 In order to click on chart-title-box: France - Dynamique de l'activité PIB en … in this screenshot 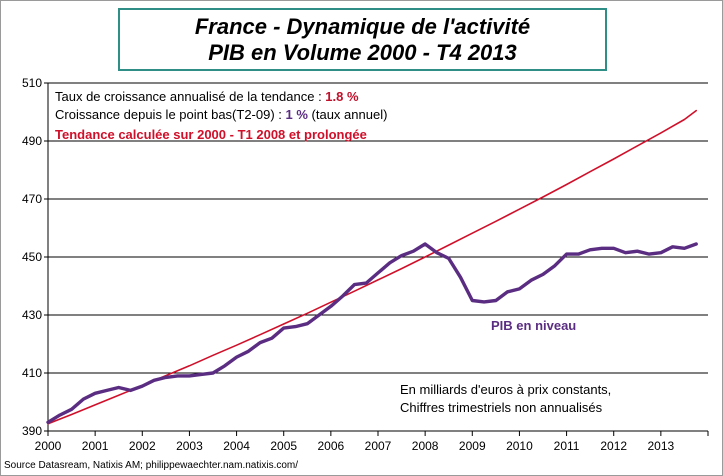, I will do `click(362, 39)`.